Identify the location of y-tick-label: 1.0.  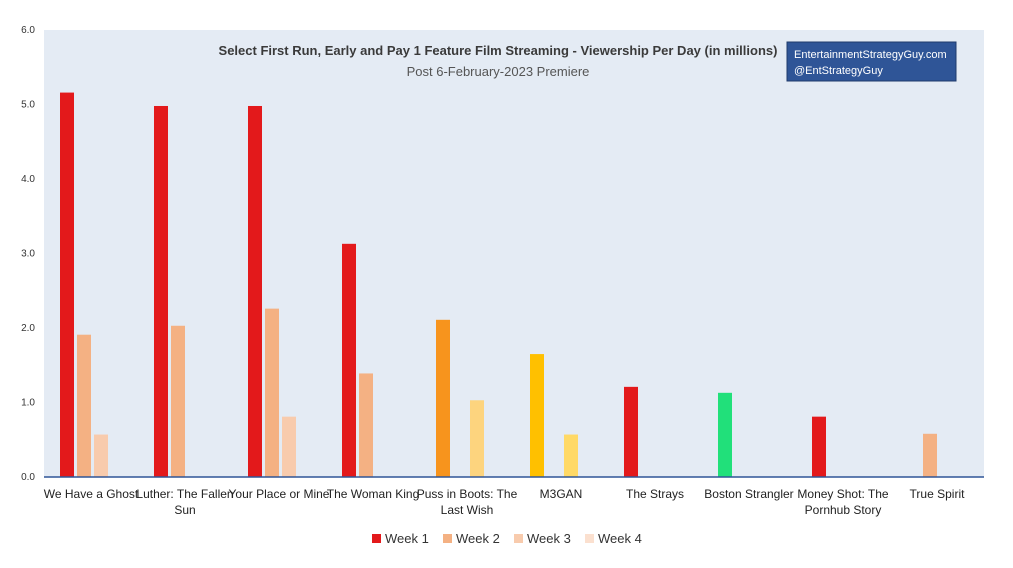
(28, 403).